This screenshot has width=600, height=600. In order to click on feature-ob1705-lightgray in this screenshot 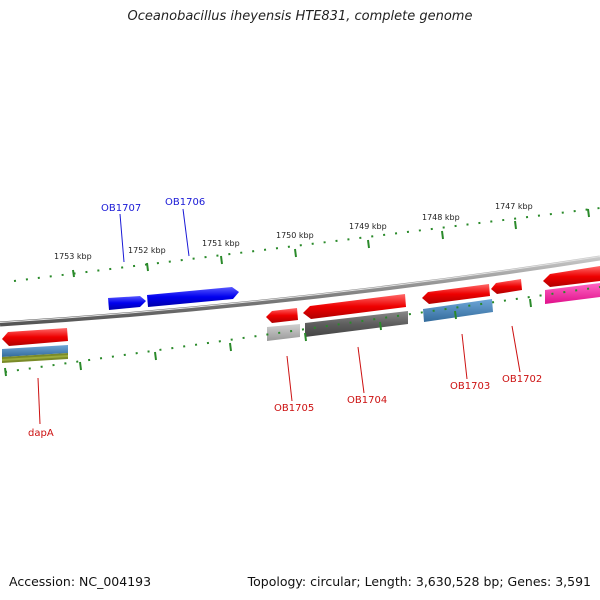, I will do `click(283, 332)`.